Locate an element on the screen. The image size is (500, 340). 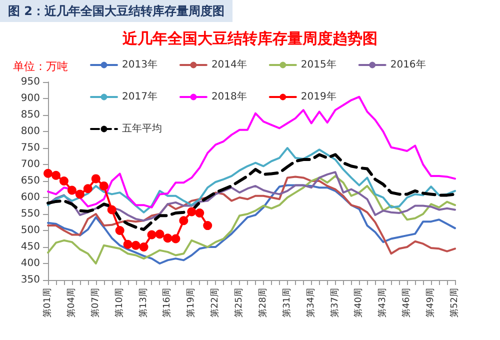
legend-label: 2016年 is located at coordinates (408, 64).